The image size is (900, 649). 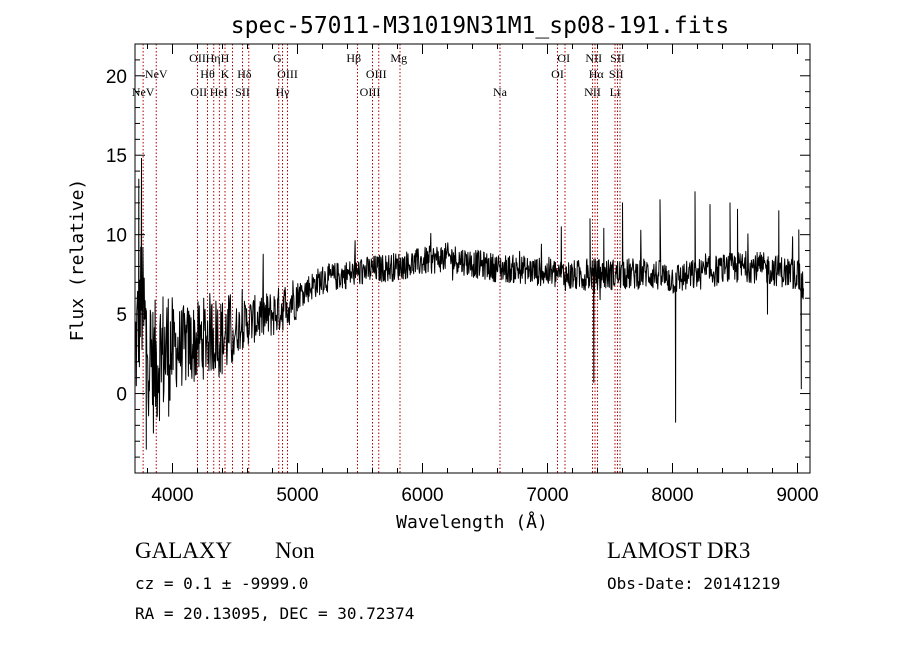 I want to click on emission-line-label: Hγ, so click(x=283, y=92).